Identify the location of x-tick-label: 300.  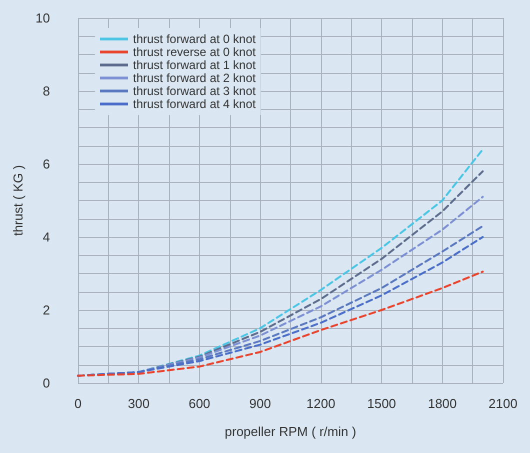
(139, 403).